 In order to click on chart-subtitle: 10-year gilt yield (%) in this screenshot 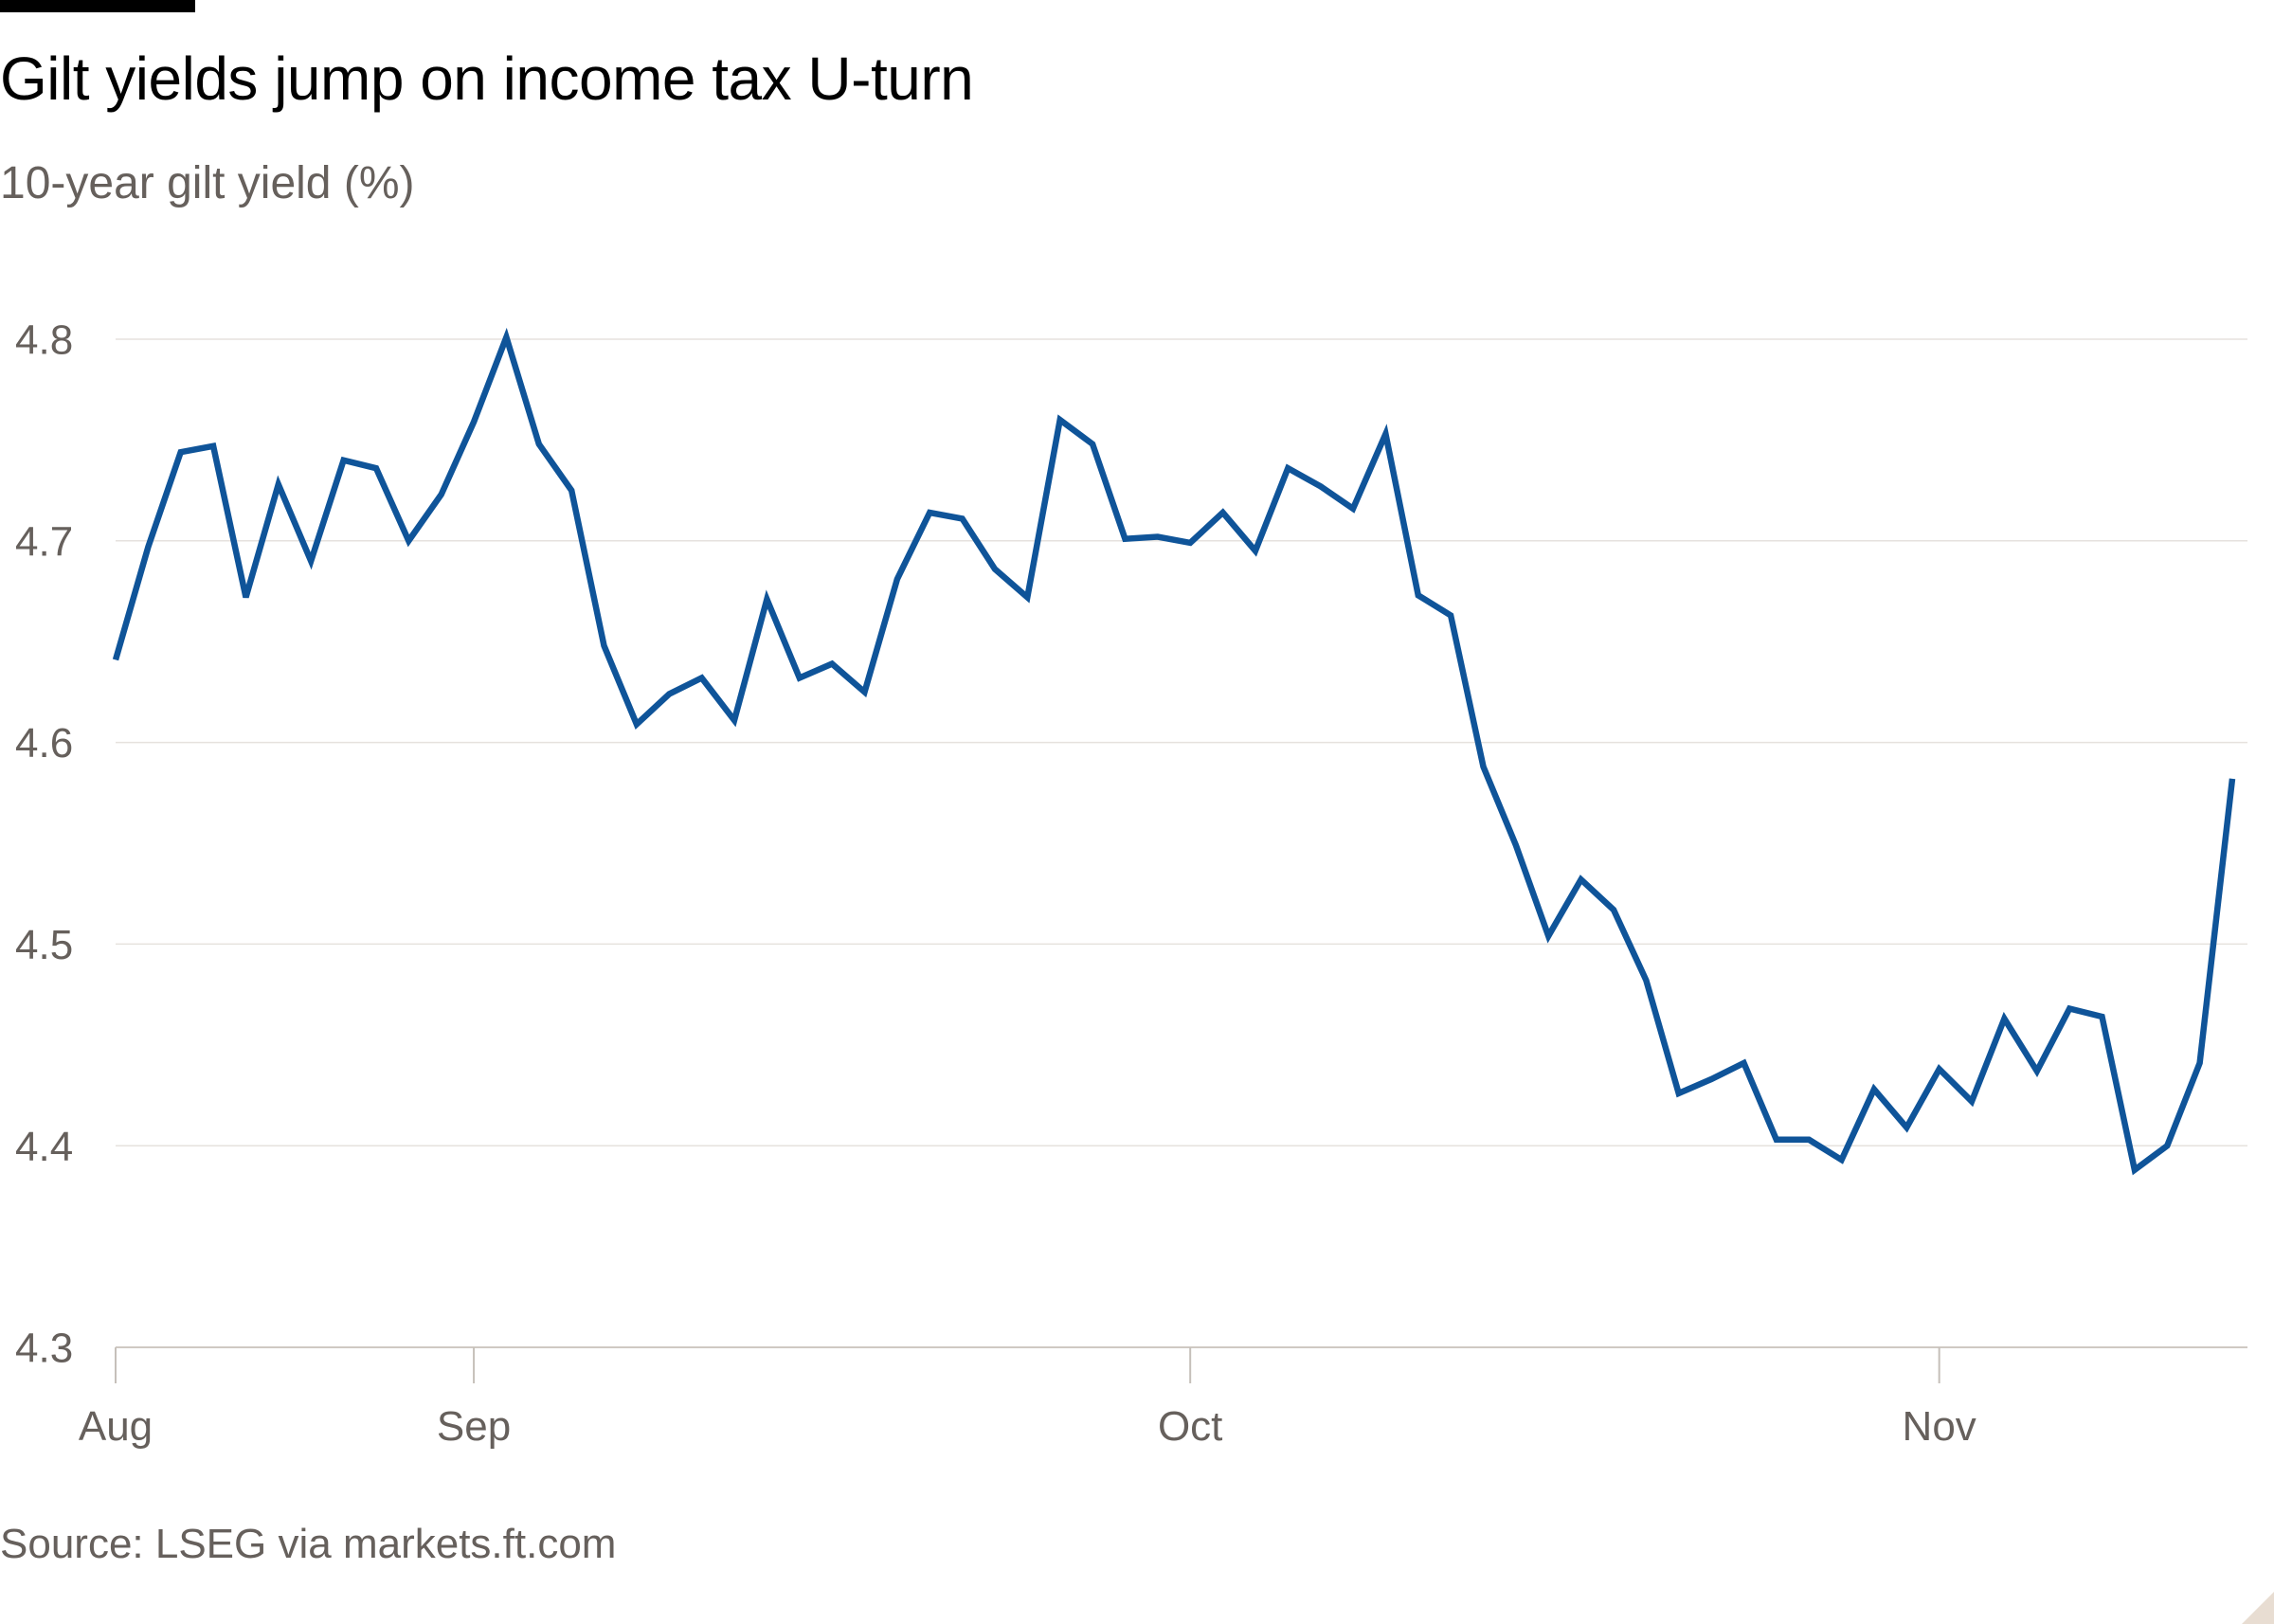, I will do `click(207, 183)`.